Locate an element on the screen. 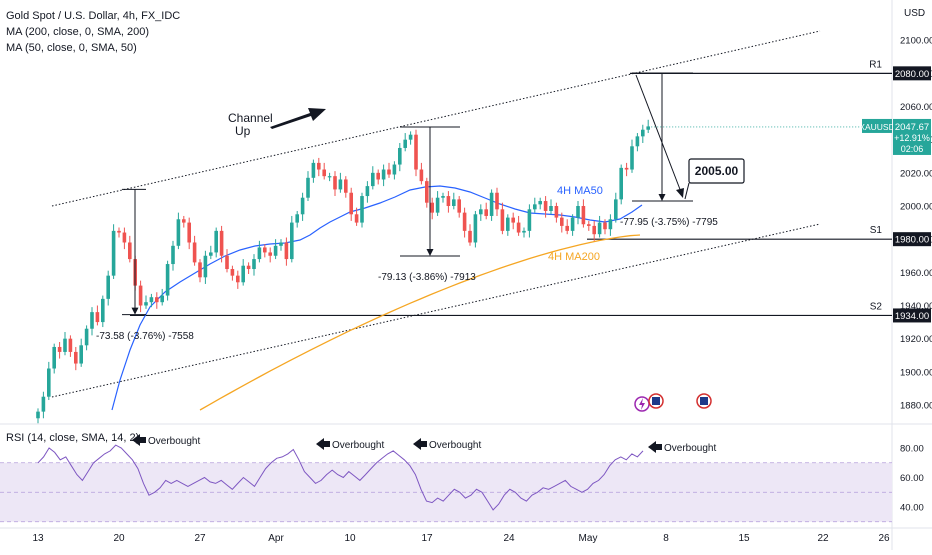 This screenshot has width=932, height=555. symbol-badge is located at coordinates (877, 125).